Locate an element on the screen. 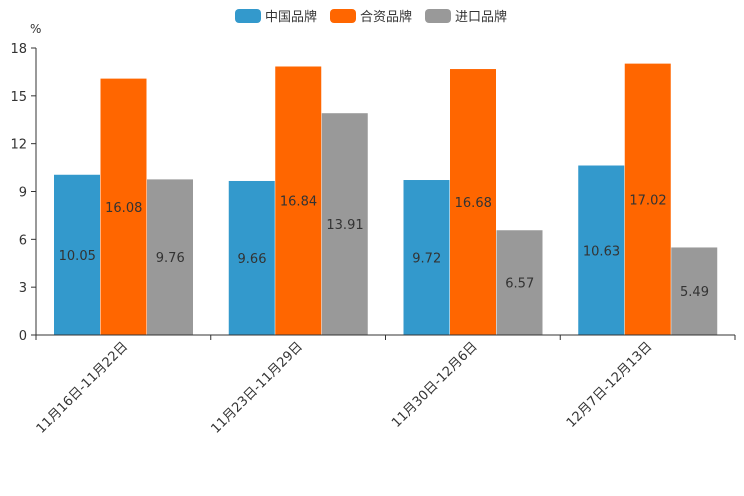 The image size is (744, 496). y-tick-label: 9 is located at coordinates (23, 193).